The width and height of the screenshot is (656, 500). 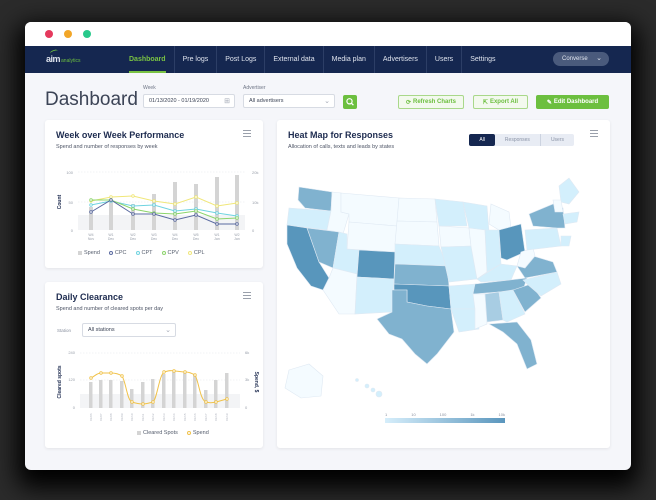 I want to click on svg-text: W2, so click(x=236, y=235).